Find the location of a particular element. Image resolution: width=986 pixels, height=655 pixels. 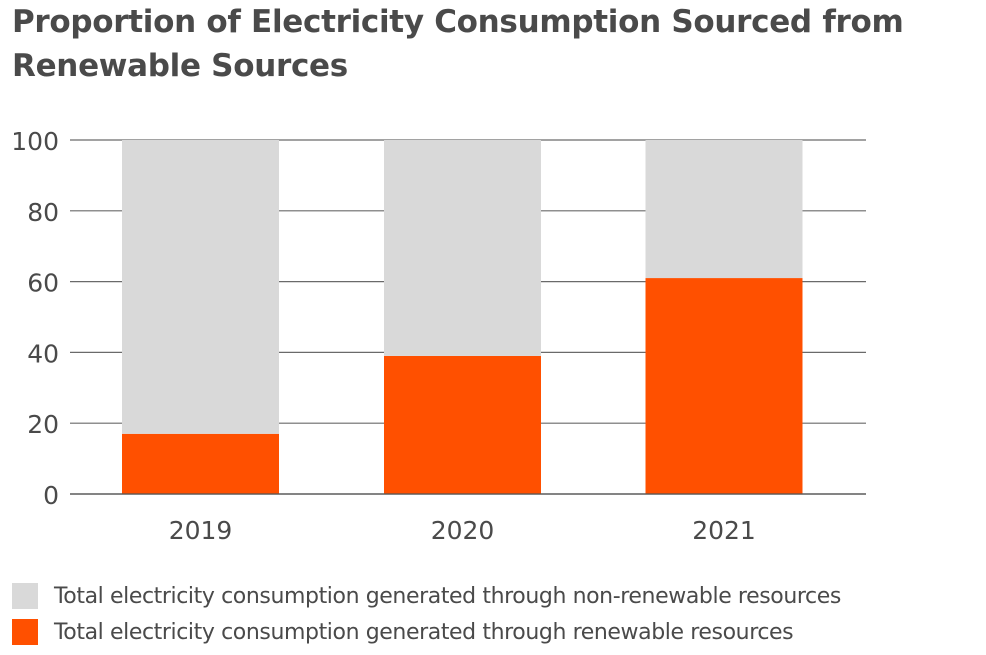

legend-swatch-non-renewable is located at coordinates (25, 596).